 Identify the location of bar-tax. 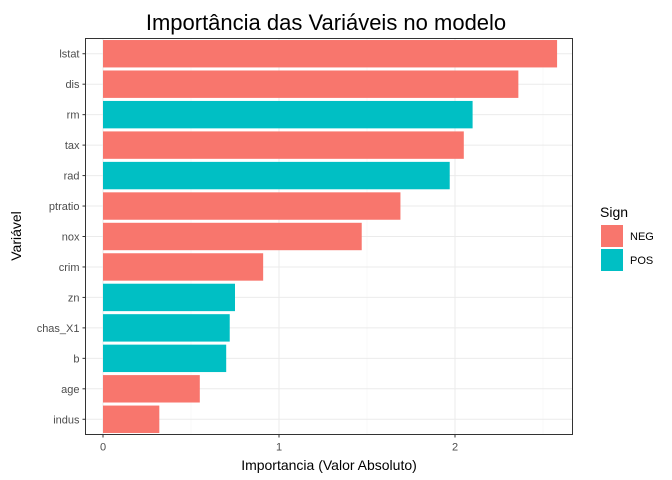
(283, 145).